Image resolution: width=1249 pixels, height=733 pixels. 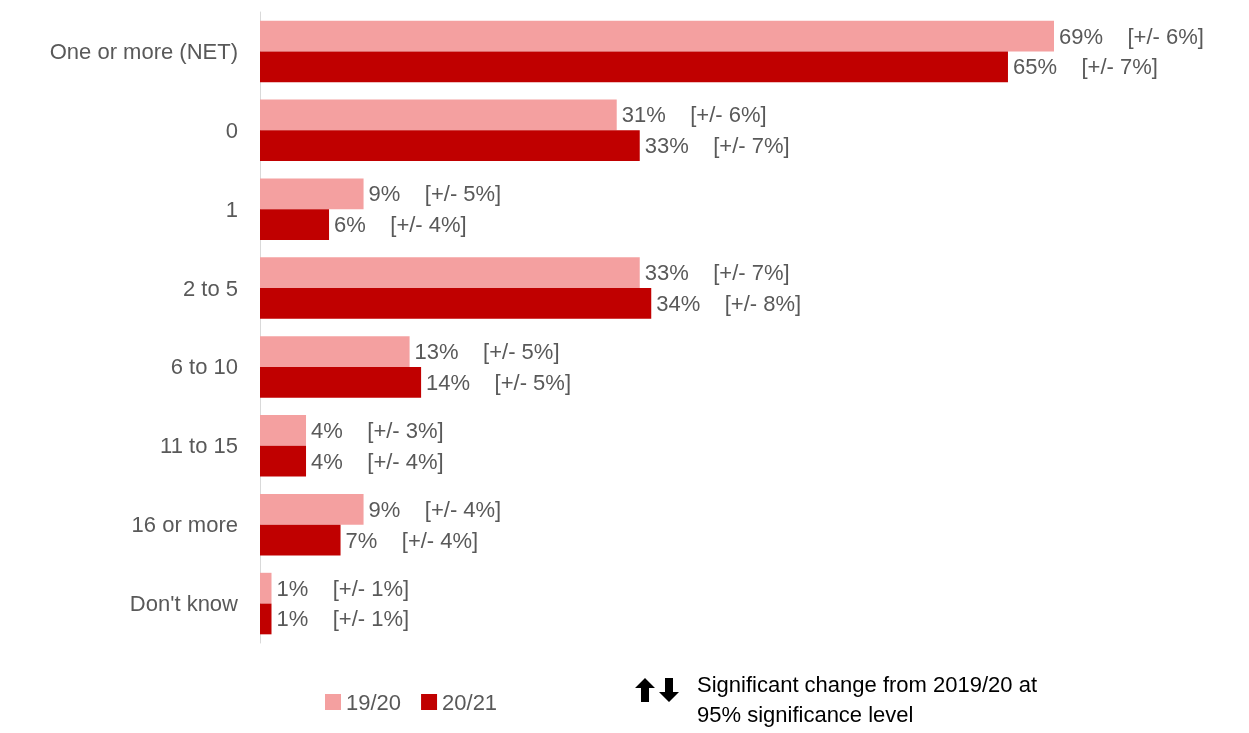 I want to click on data-label: 14% [+/- 5%], so click(x=499, y=382).